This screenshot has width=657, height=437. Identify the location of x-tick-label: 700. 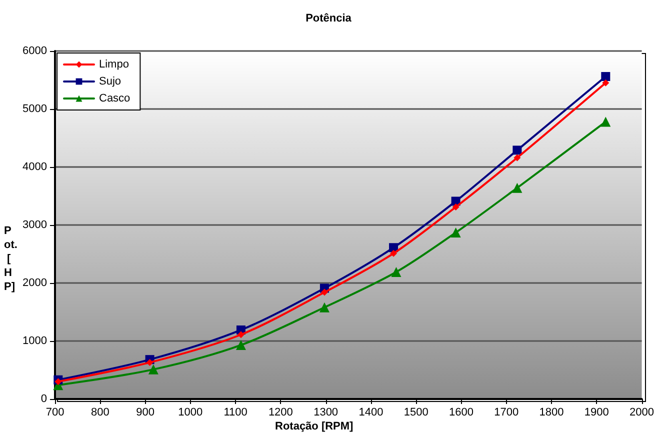
(55, 412).